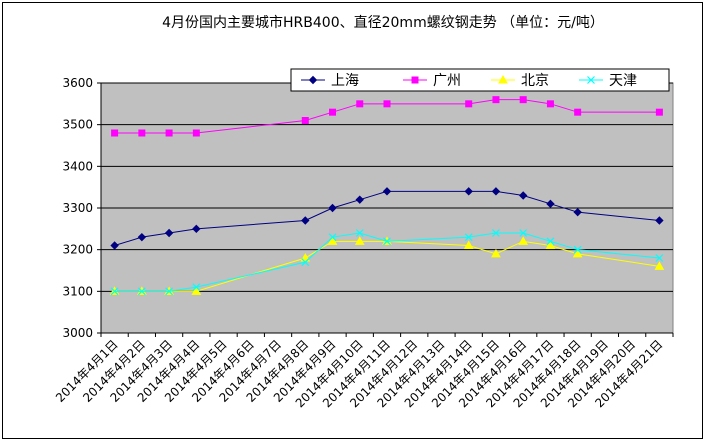 The height and width of the screenshot is (443, 707). What do you see at coordinates (383, 22) in the screenshot?
I see `chart-title: 4月份国内主要城市HRB400、直径20mm螺纹钢走势 （单位：元/吨）` at bounding box center [383, 22].